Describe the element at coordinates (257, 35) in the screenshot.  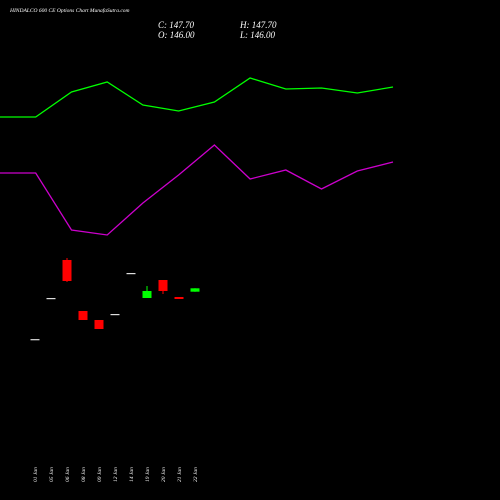
I see `low-summary: L: 146.00` at that location.